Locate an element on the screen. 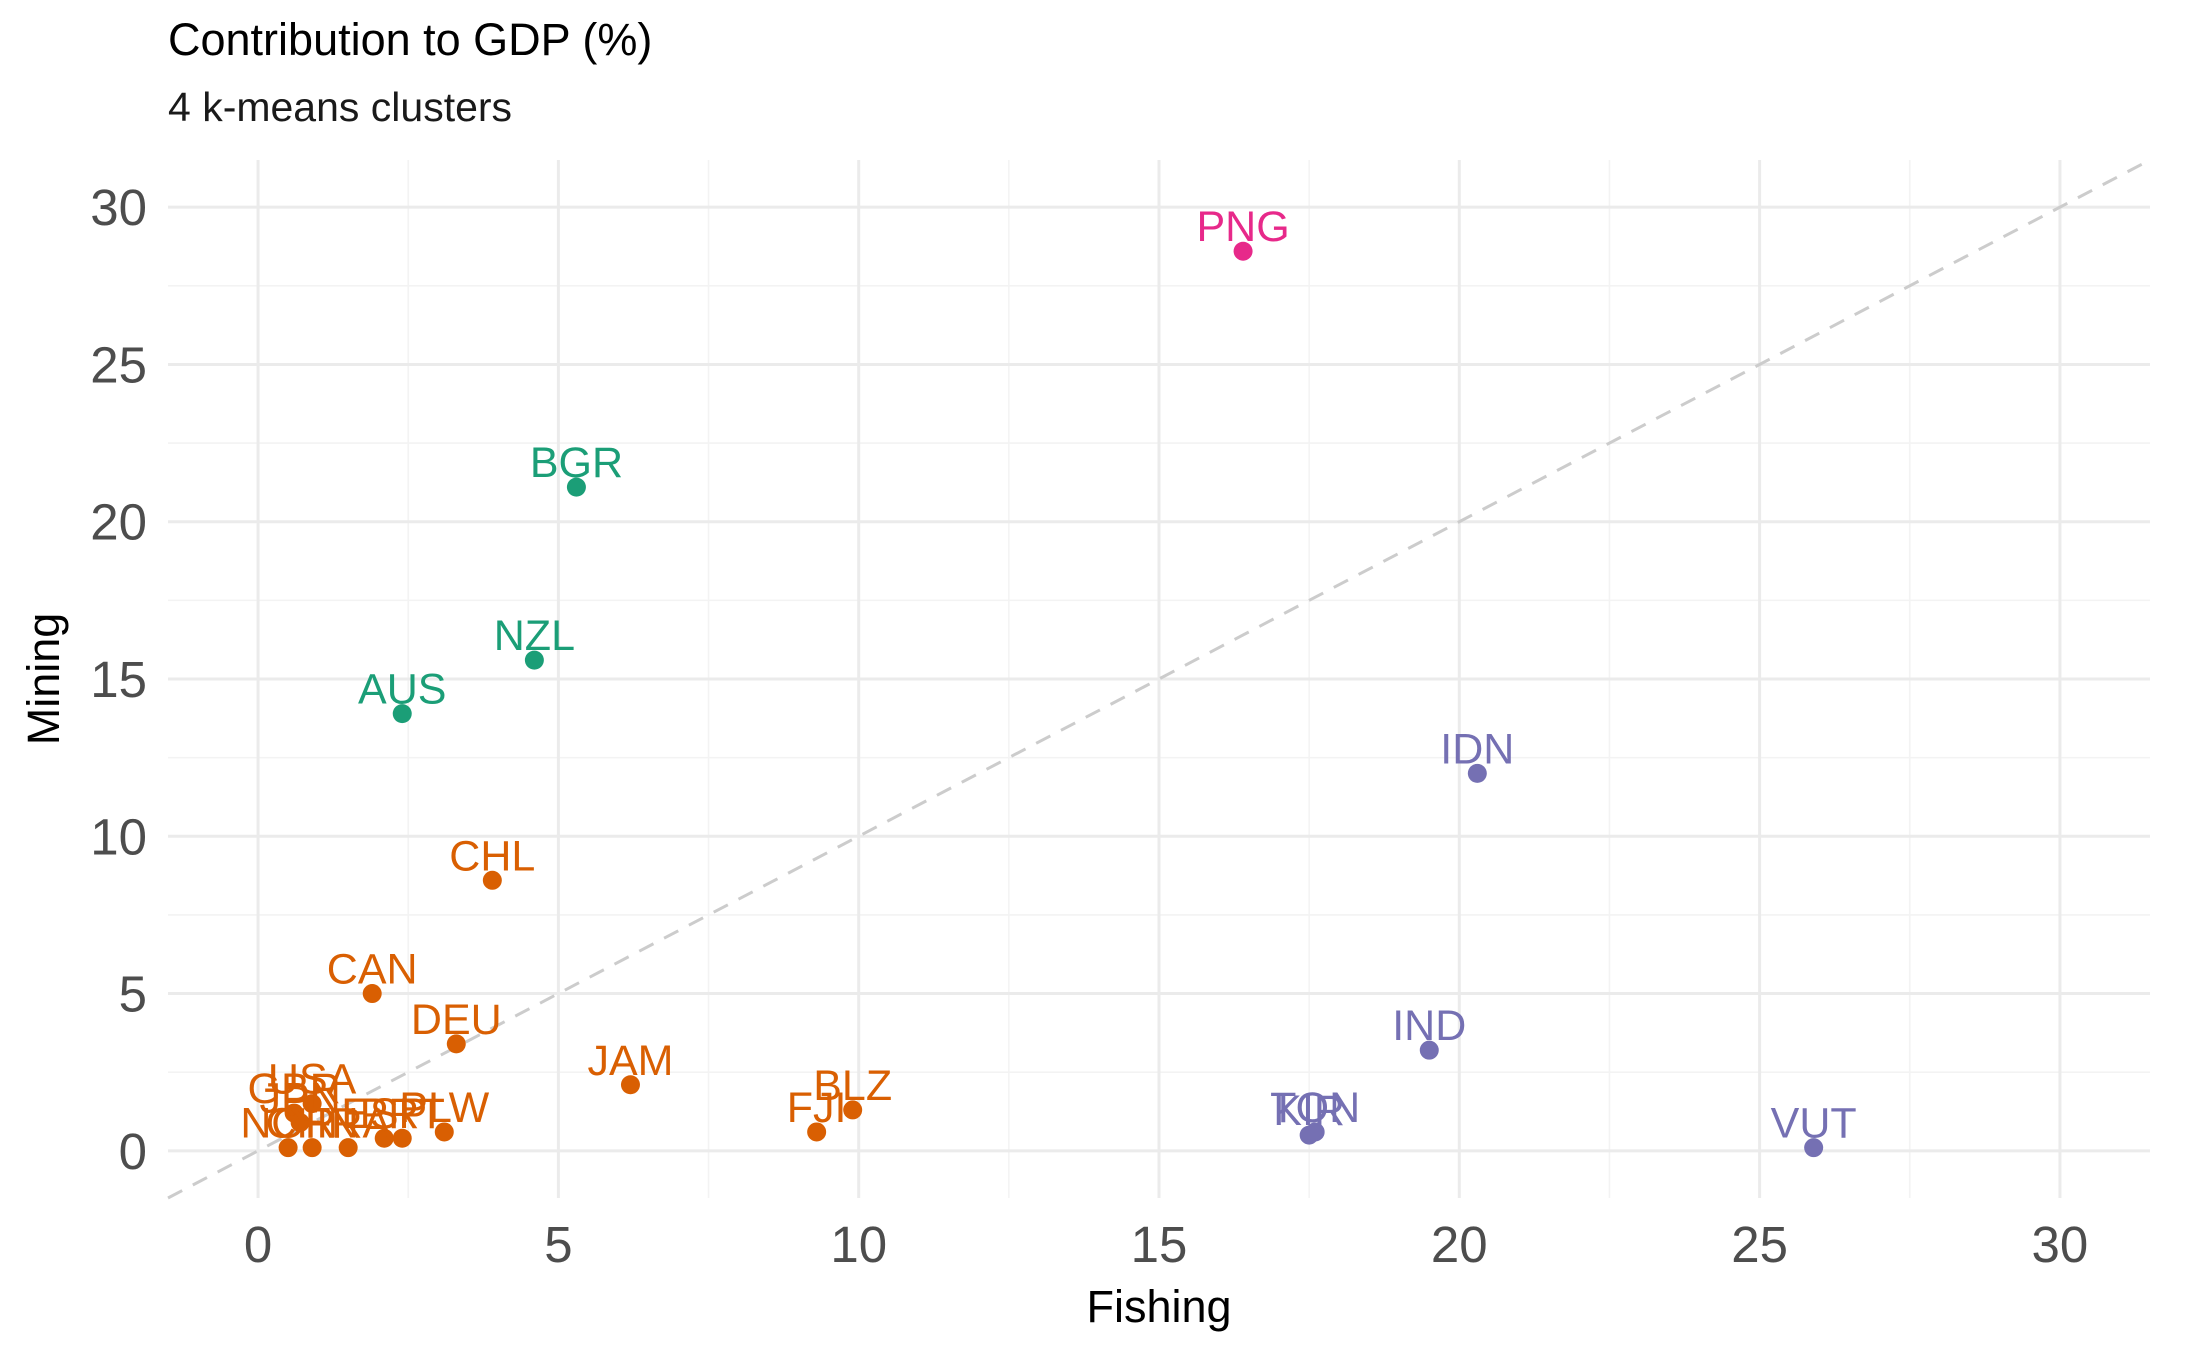 Image resolution: width=2187 pixels, height=1351 pixels. y-tick-label: 10 is located at coordinates (118, 836).